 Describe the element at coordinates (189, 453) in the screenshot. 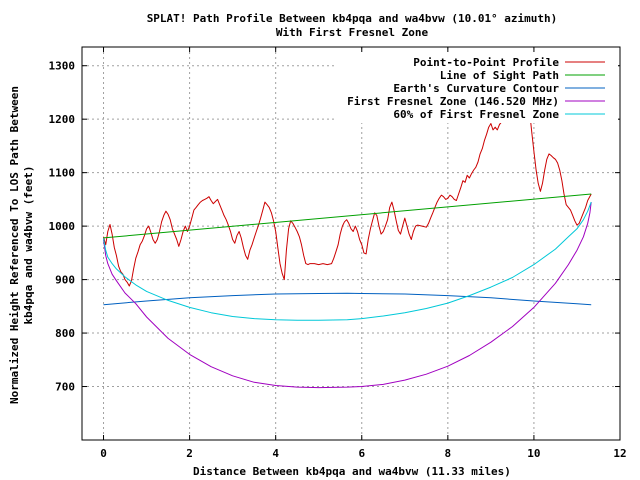

I see `x-tick-label: 2` at that location.